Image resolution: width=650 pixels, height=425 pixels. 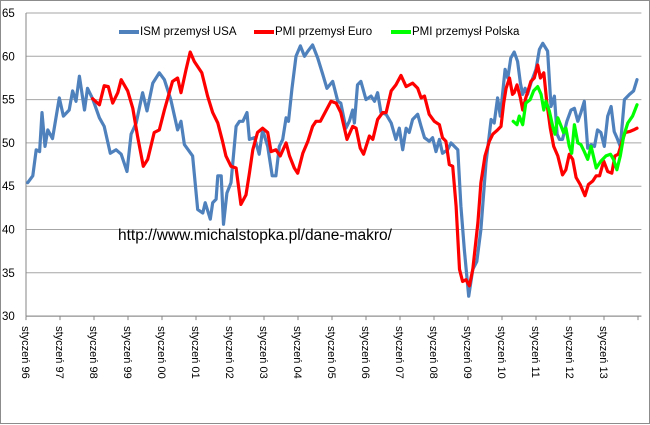 What do you see at coordinates (127, 352) in the screenshot?
I see `x-tick-label: styczeń 99` at bounding box center [127, 352].